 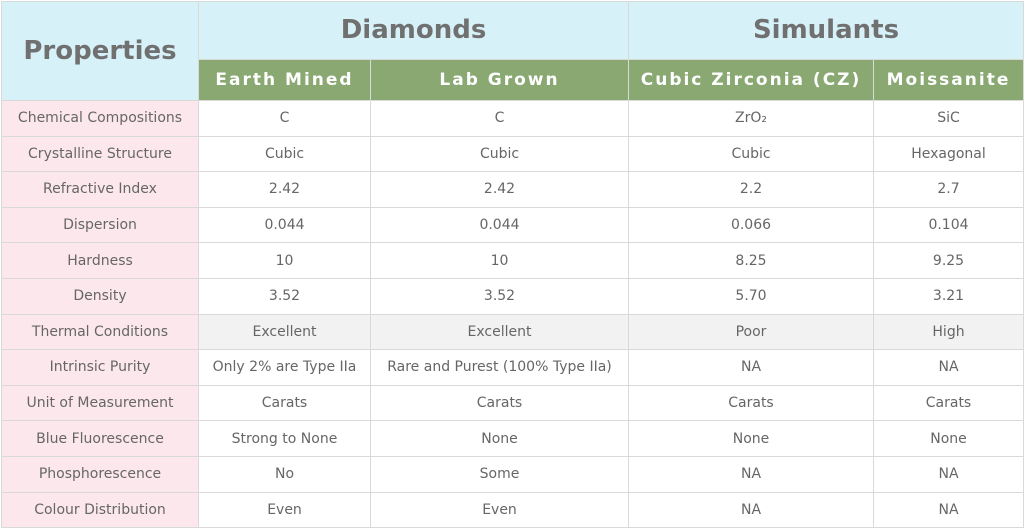 I want to click on data-row: Density 3.52 3.52 5.70 3.21, so click(x=512, y=296).